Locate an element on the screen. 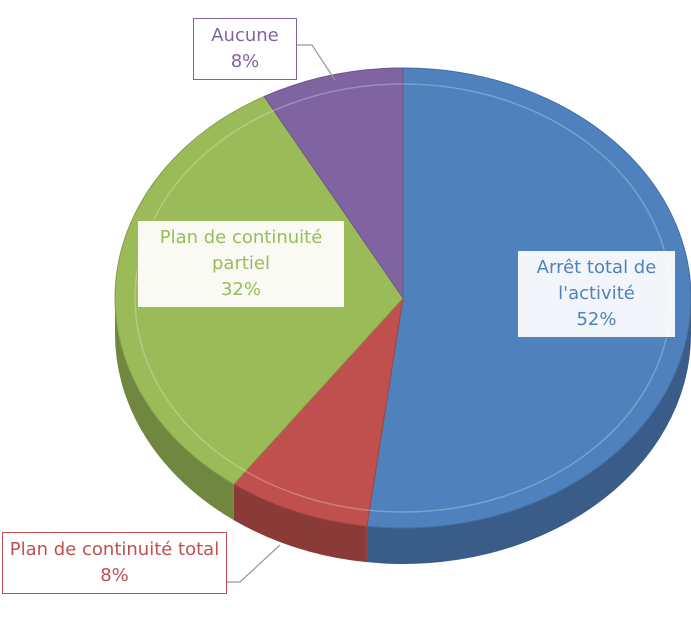 Image resolution: width=691 pixels, height=636 pixels. category-label: Plan de continuité total is located at coordinates (114, 549).